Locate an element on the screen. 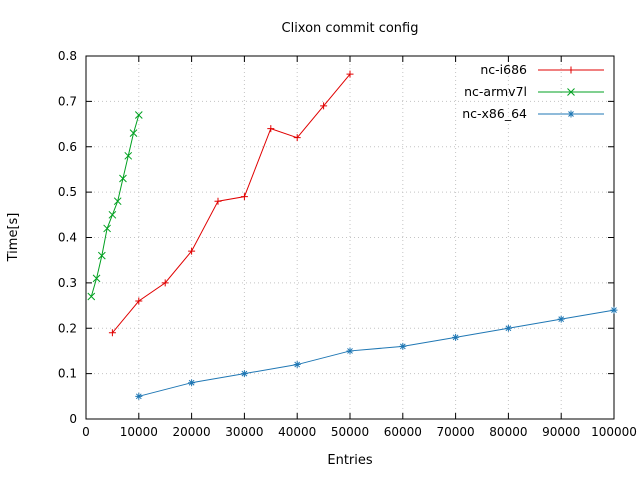 The image size is (640, 480). x-tick-label: 40000 is located at coordinates (297, 432).